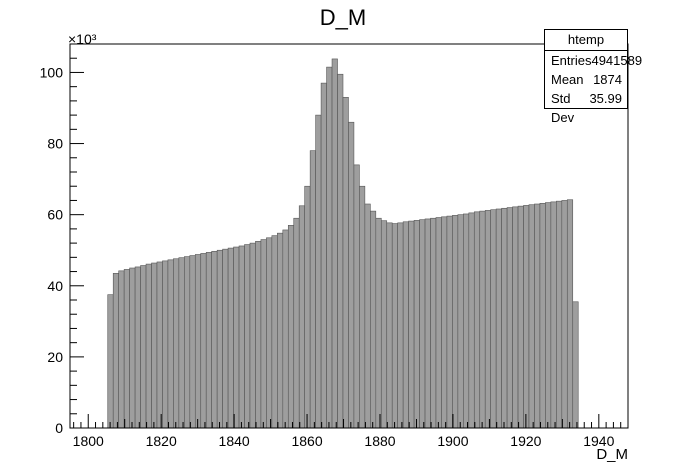  I want to click on x-tick-label: 1800, so click(88, 441).